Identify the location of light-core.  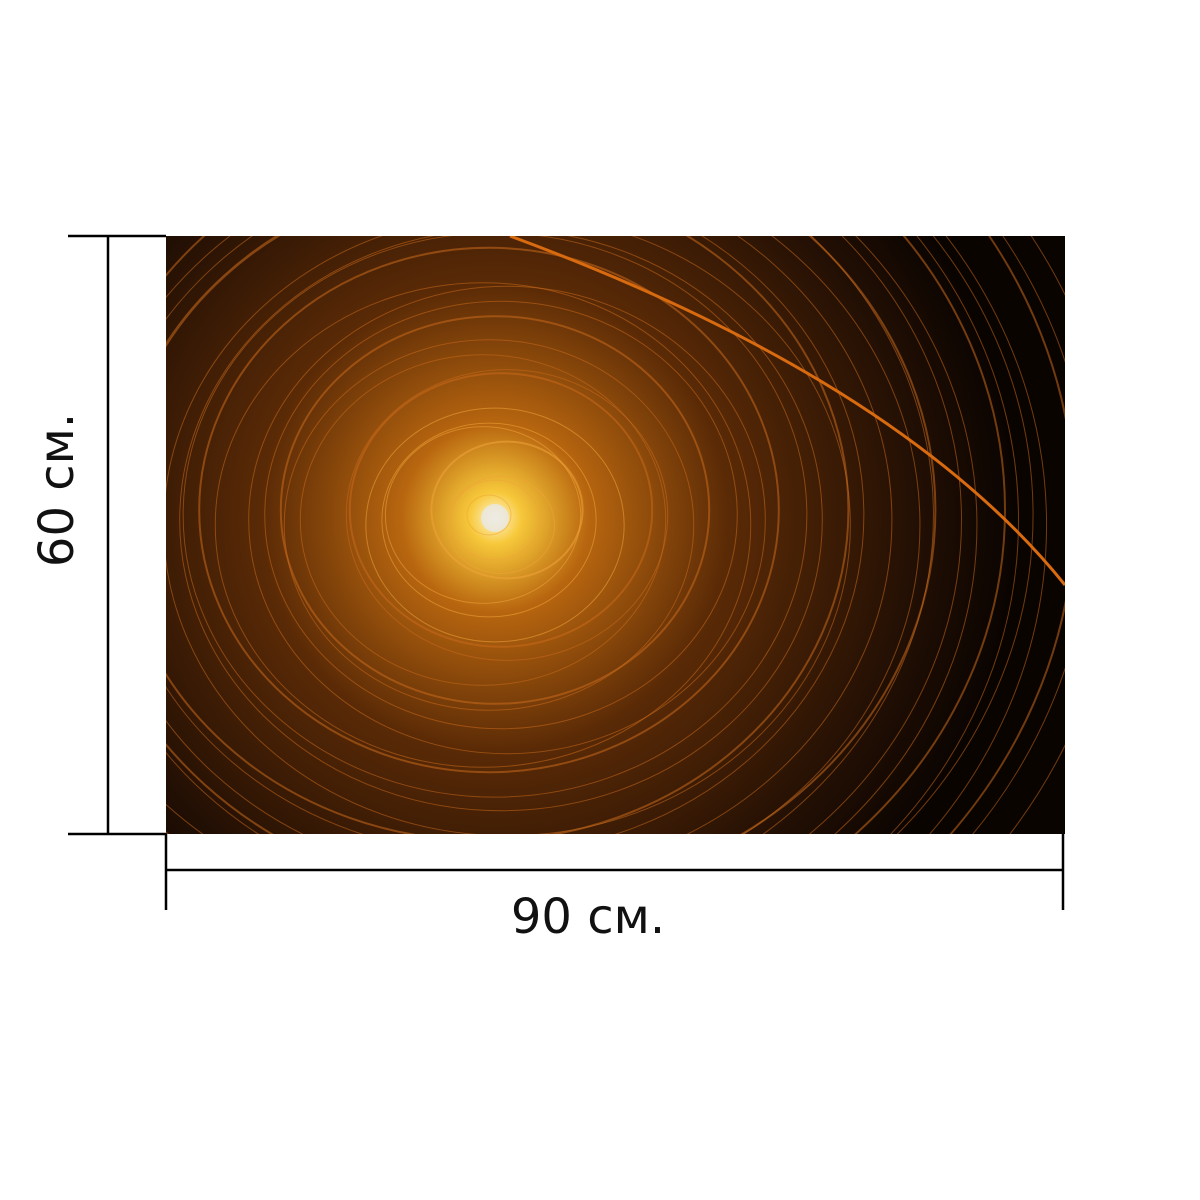
(495, 518).